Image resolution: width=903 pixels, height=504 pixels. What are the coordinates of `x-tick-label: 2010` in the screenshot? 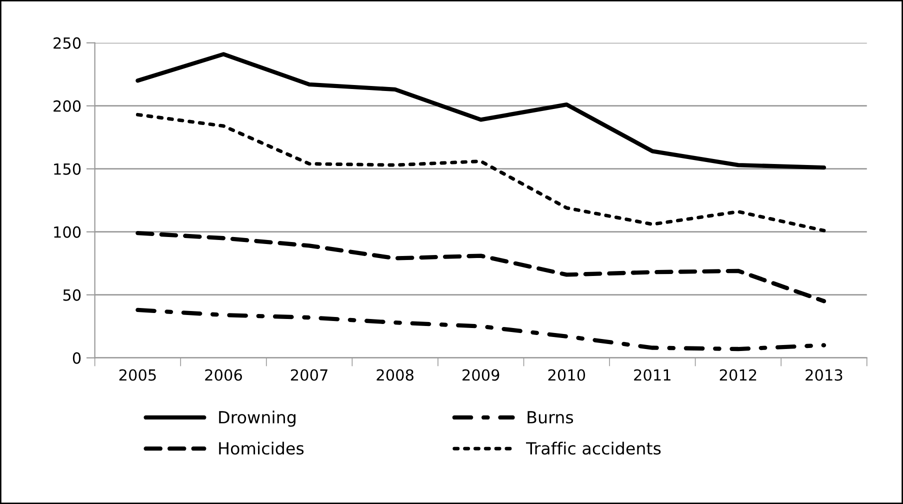 It's located at (567, 375).